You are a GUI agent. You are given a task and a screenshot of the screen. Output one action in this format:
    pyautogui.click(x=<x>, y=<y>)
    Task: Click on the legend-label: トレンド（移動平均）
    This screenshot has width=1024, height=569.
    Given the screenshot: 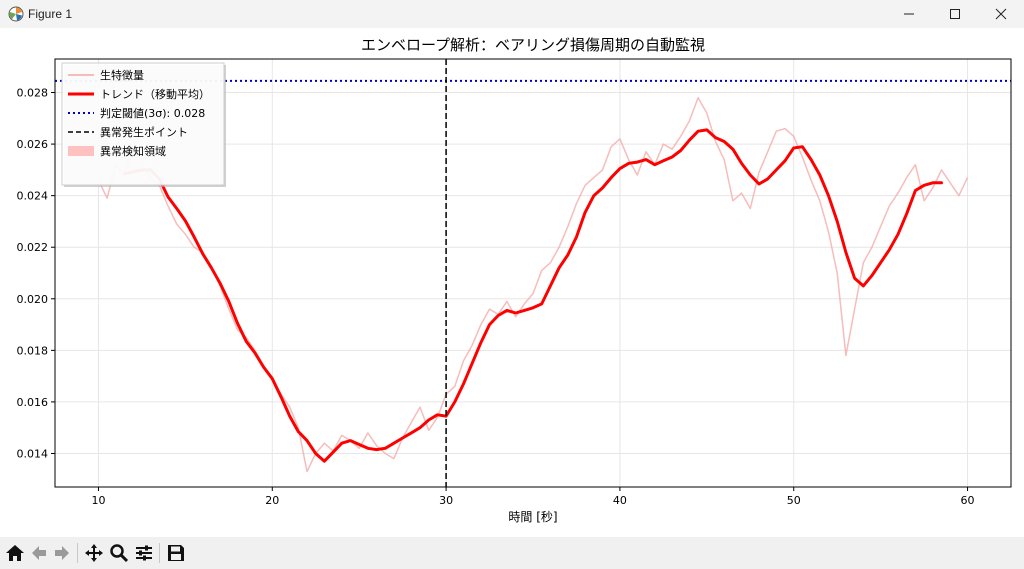 What is the action you would take?
    pyautogui.click(x=155, y=94)
    